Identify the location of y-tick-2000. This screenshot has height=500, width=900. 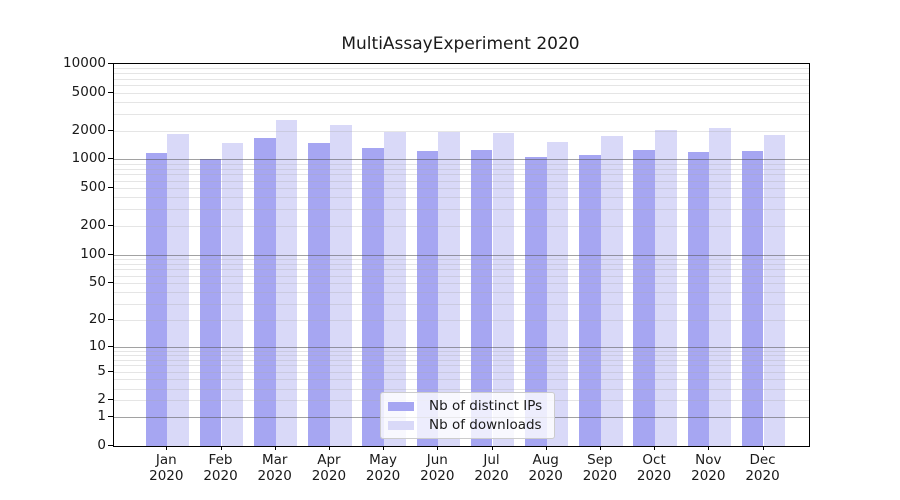
(110, 130).